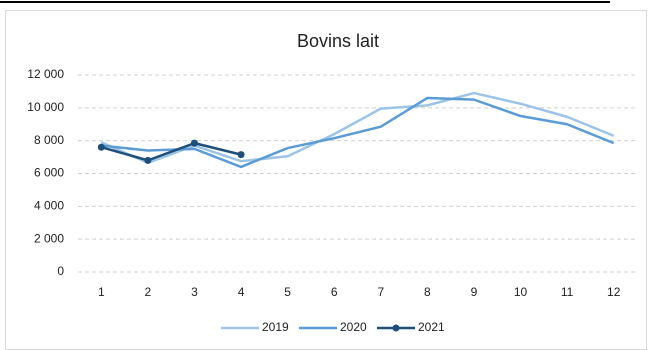 Image resolution: width=648 pixels, height=350 pixels. What do you see at coordinates (567, 292) in the screenshot?
I see `x-tick-label: 11` at bounding box center [567, 292].